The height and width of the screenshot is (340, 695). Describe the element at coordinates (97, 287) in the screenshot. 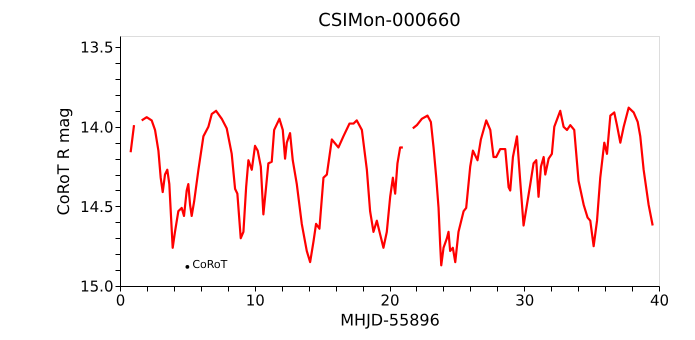

I see `y-tick-label: 15.0` at that location.